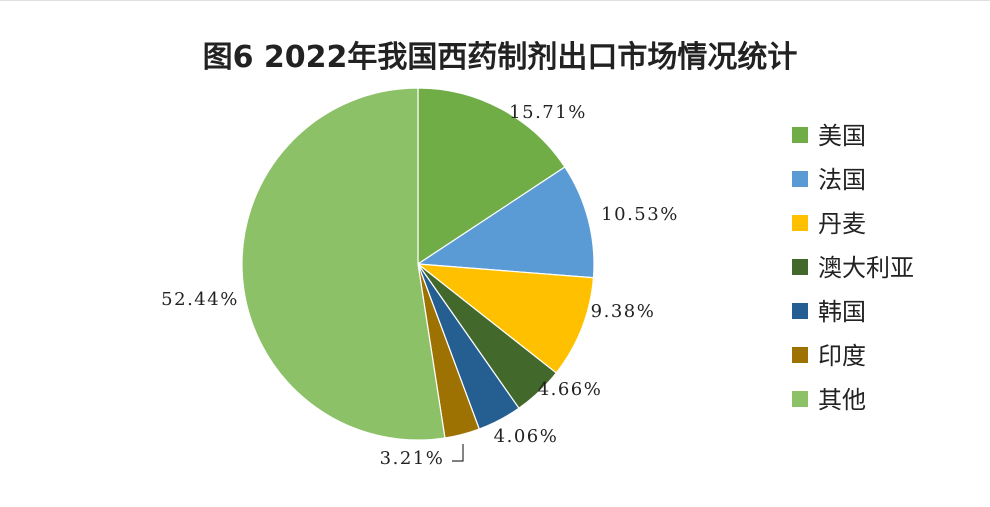 The image size is (990, 507). Describe the element at coordinates (640, 214) in the screenshot. I see `data-label-2: 10.53%` at that location.